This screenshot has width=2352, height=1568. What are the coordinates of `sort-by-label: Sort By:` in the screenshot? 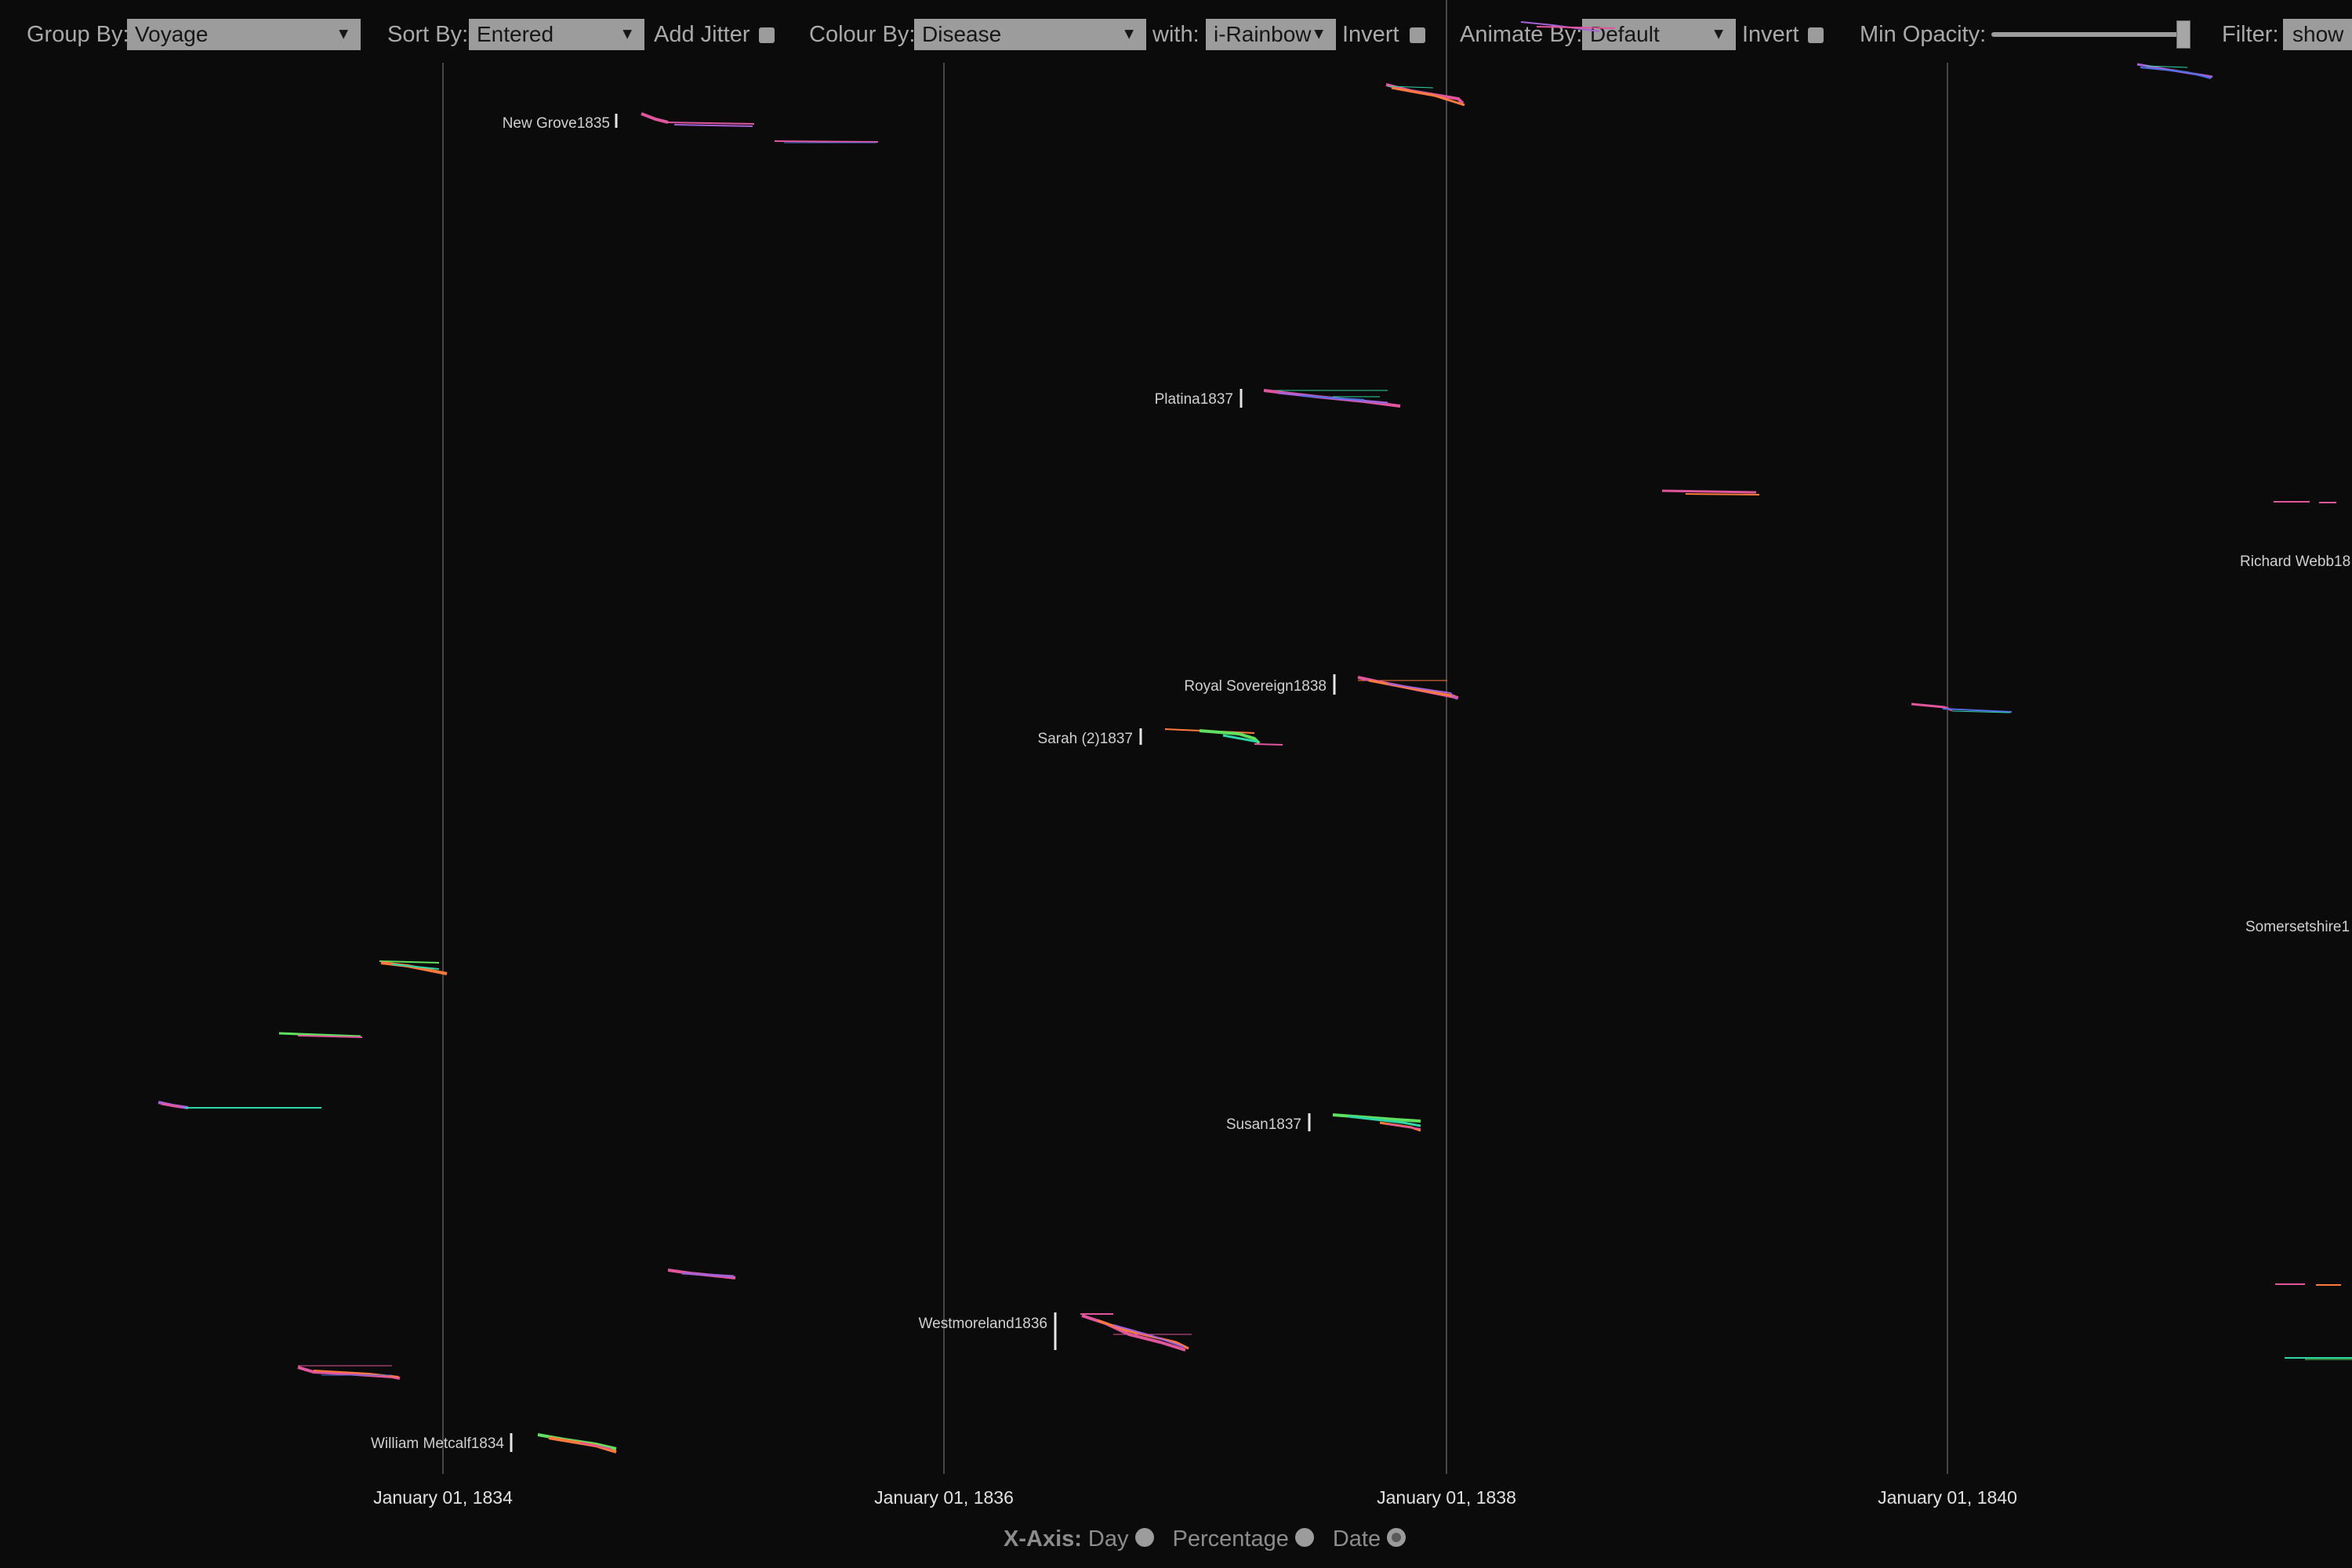 It's located at (428, 34).